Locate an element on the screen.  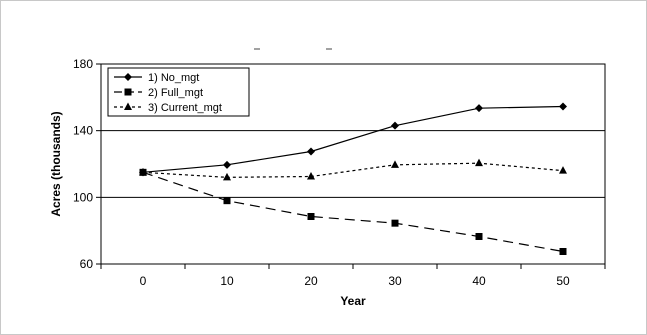
y-axis: 60 100 140 180 is located at coordinates (87, 164).